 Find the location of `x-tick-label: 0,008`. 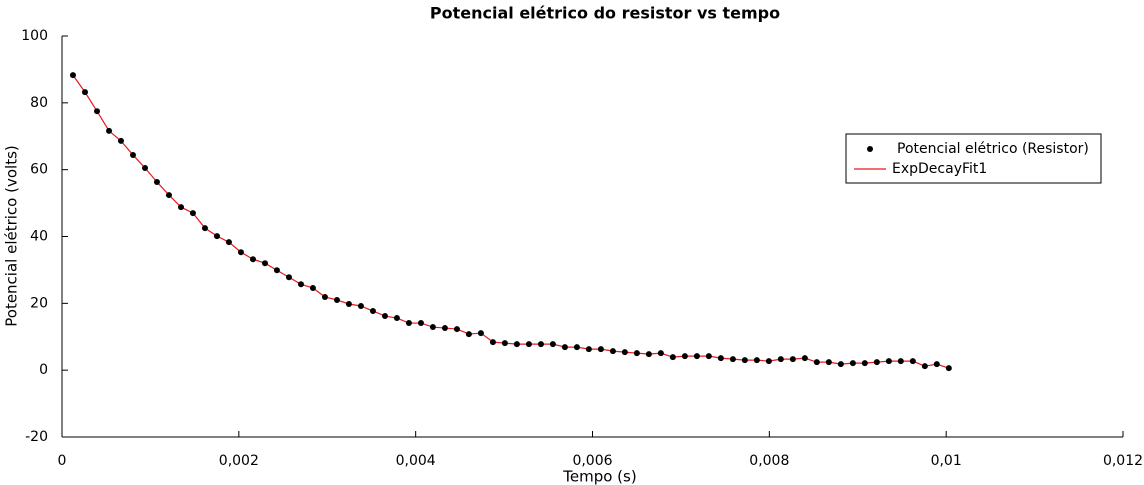

x-tick-label: 0,008 is located at coordinates (769, 461).